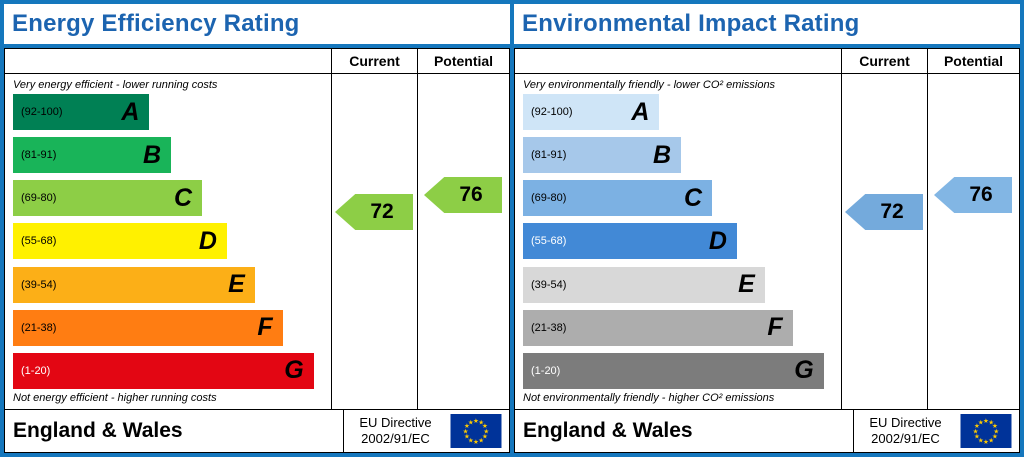  What do you see at coordinates (884, 61) in the screenshot?
I see `current-column-header: Current` at bounding box center [884, 61].